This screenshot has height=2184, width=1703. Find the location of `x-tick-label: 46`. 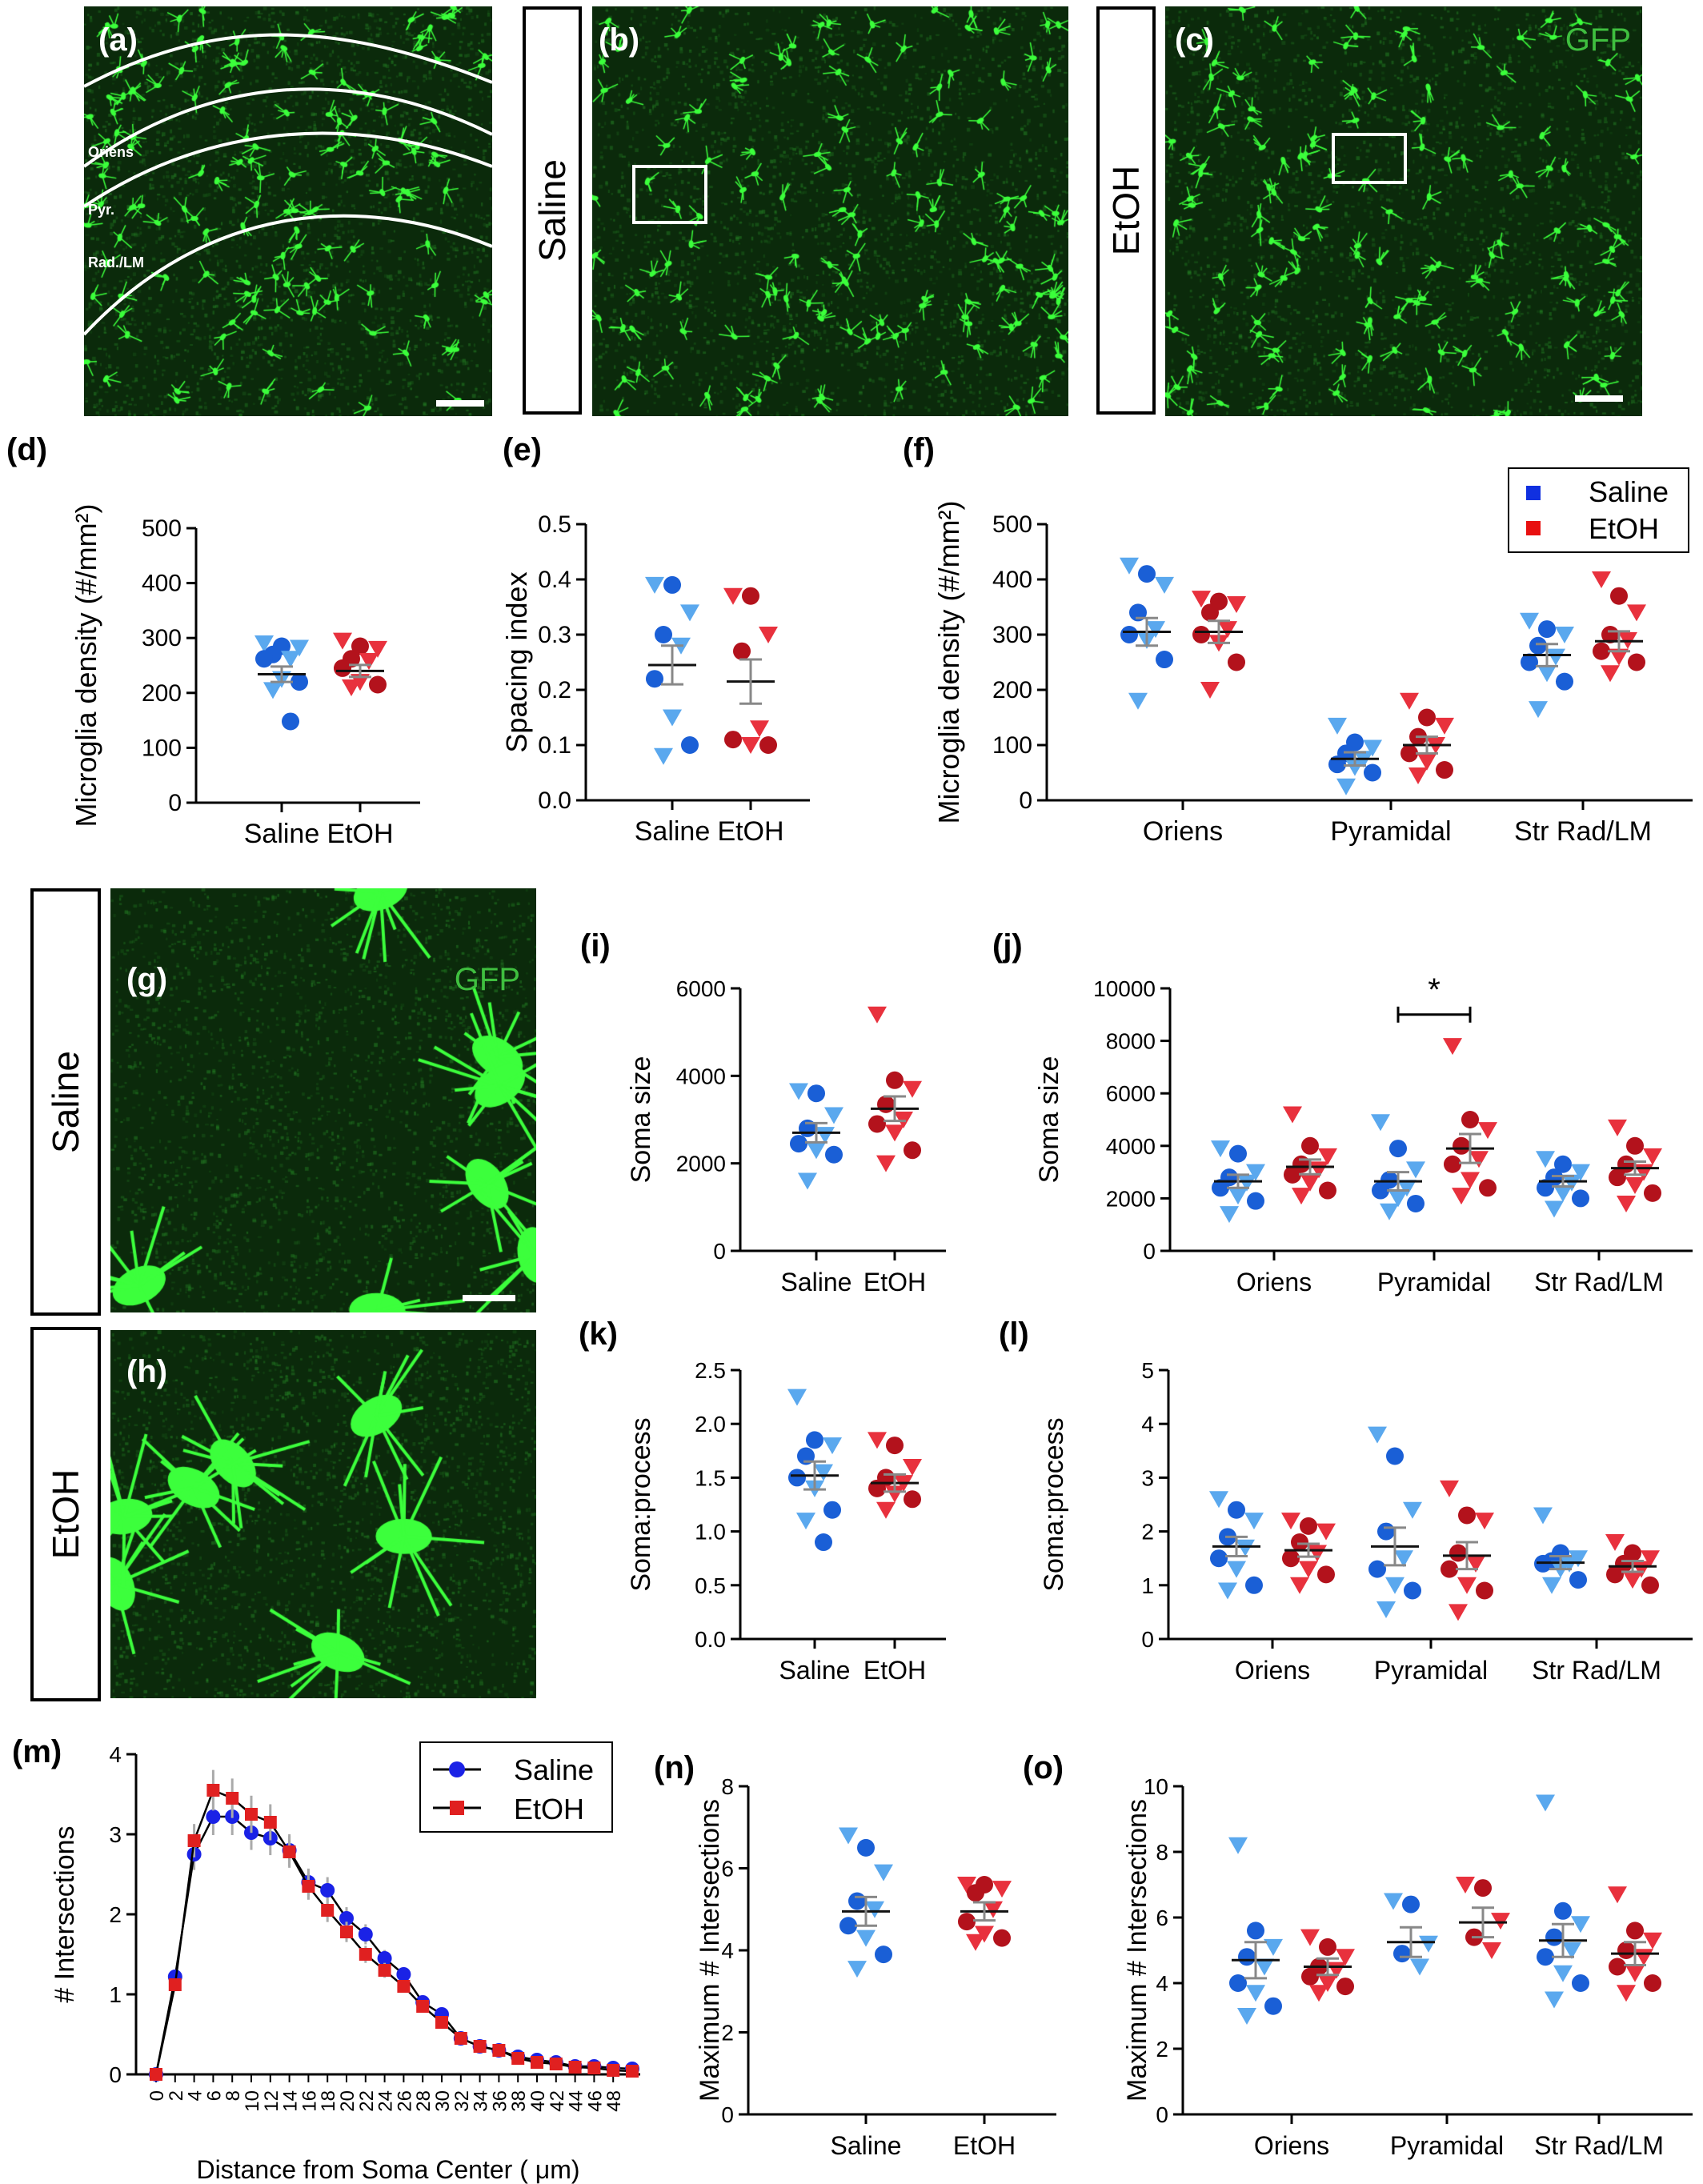

x-tick-label: 46 is located at coordinates (595, 2101).